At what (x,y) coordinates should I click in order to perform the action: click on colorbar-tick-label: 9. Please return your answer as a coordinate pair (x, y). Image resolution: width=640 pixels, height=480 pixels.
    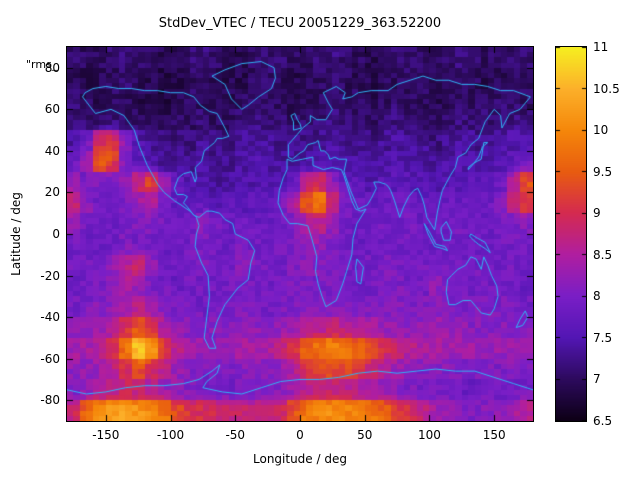
    Looking at the image, I should click on (597, 213).